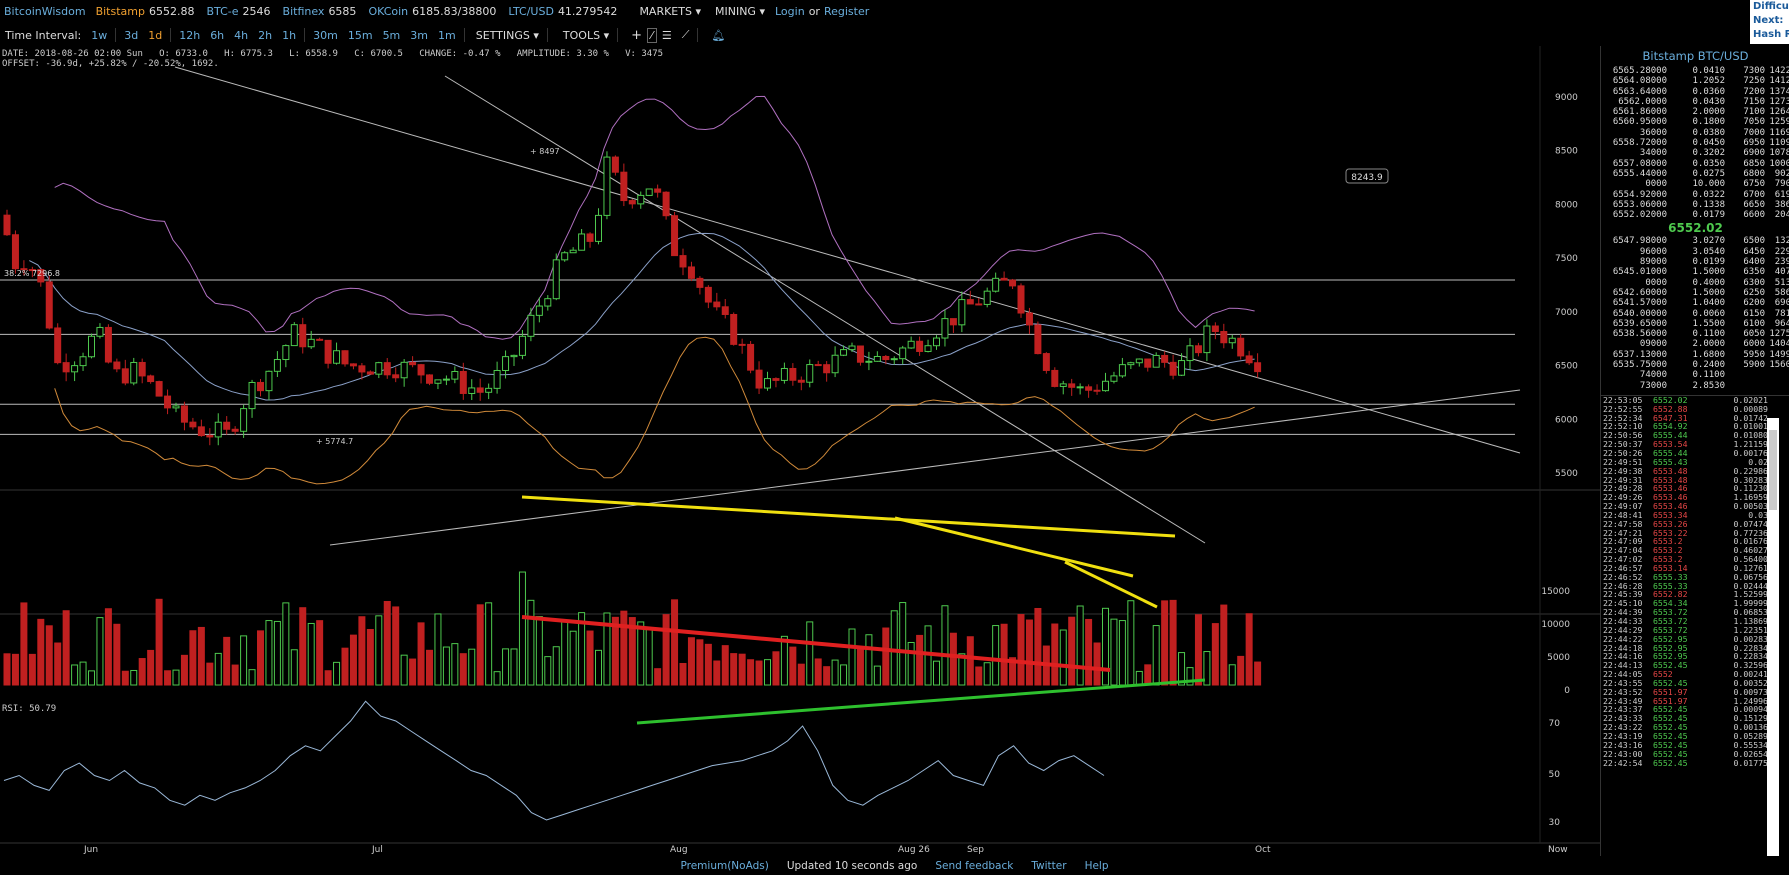 Image resolution: width=1789 pixels, height=875 pixels. What do you see at coordinates (217, 35) in the screenshot?
I see `interval-6h: 6h` at bounding box center [217, 35].